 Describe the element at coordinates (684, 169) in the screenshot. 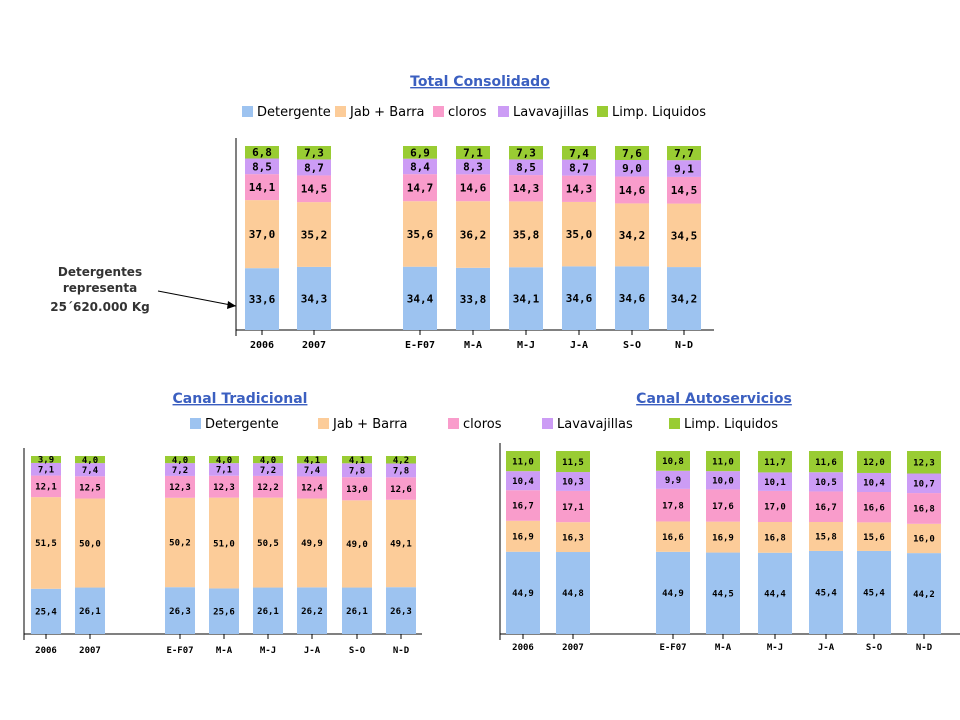

I see `data-label-total-7-3: 9,1` at that location.